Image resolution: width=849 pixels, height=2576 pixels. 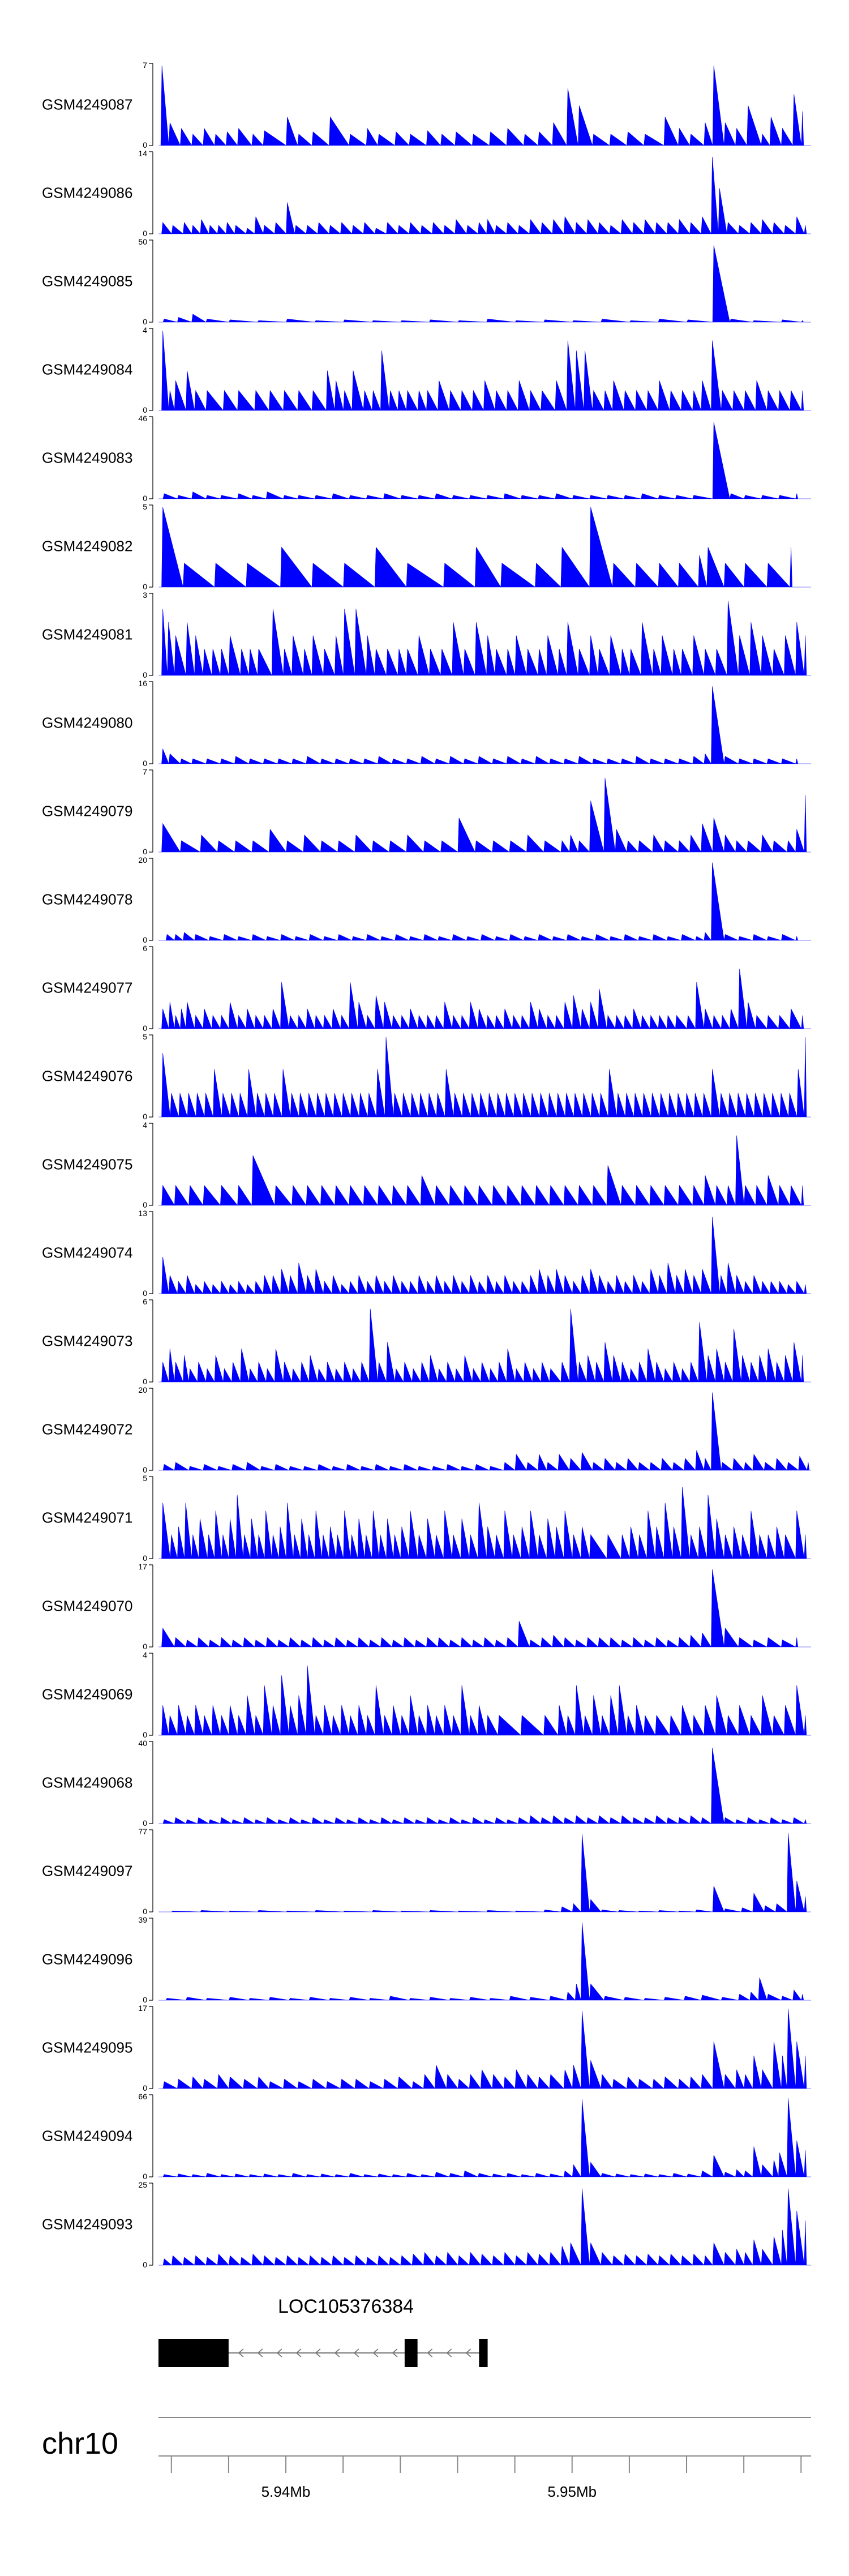 What do you see at coordinates (87, 811) in the screenshot?
I see `track-label: GSM4249079` at bounding box center [87, 811].